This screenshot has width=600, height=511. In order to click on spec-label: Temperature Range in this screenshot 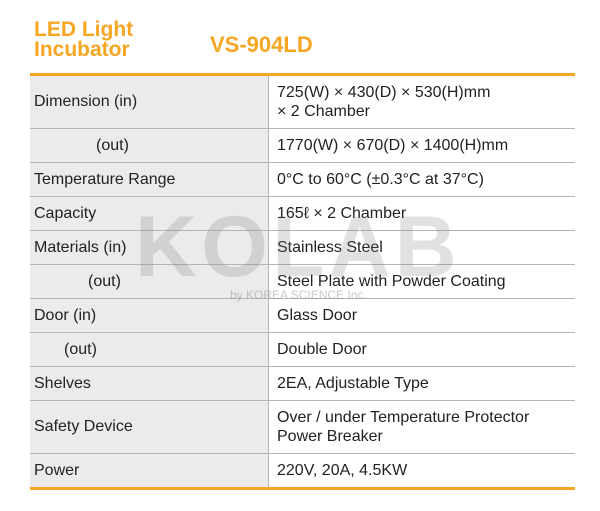, I will do `click(149, 179)`.